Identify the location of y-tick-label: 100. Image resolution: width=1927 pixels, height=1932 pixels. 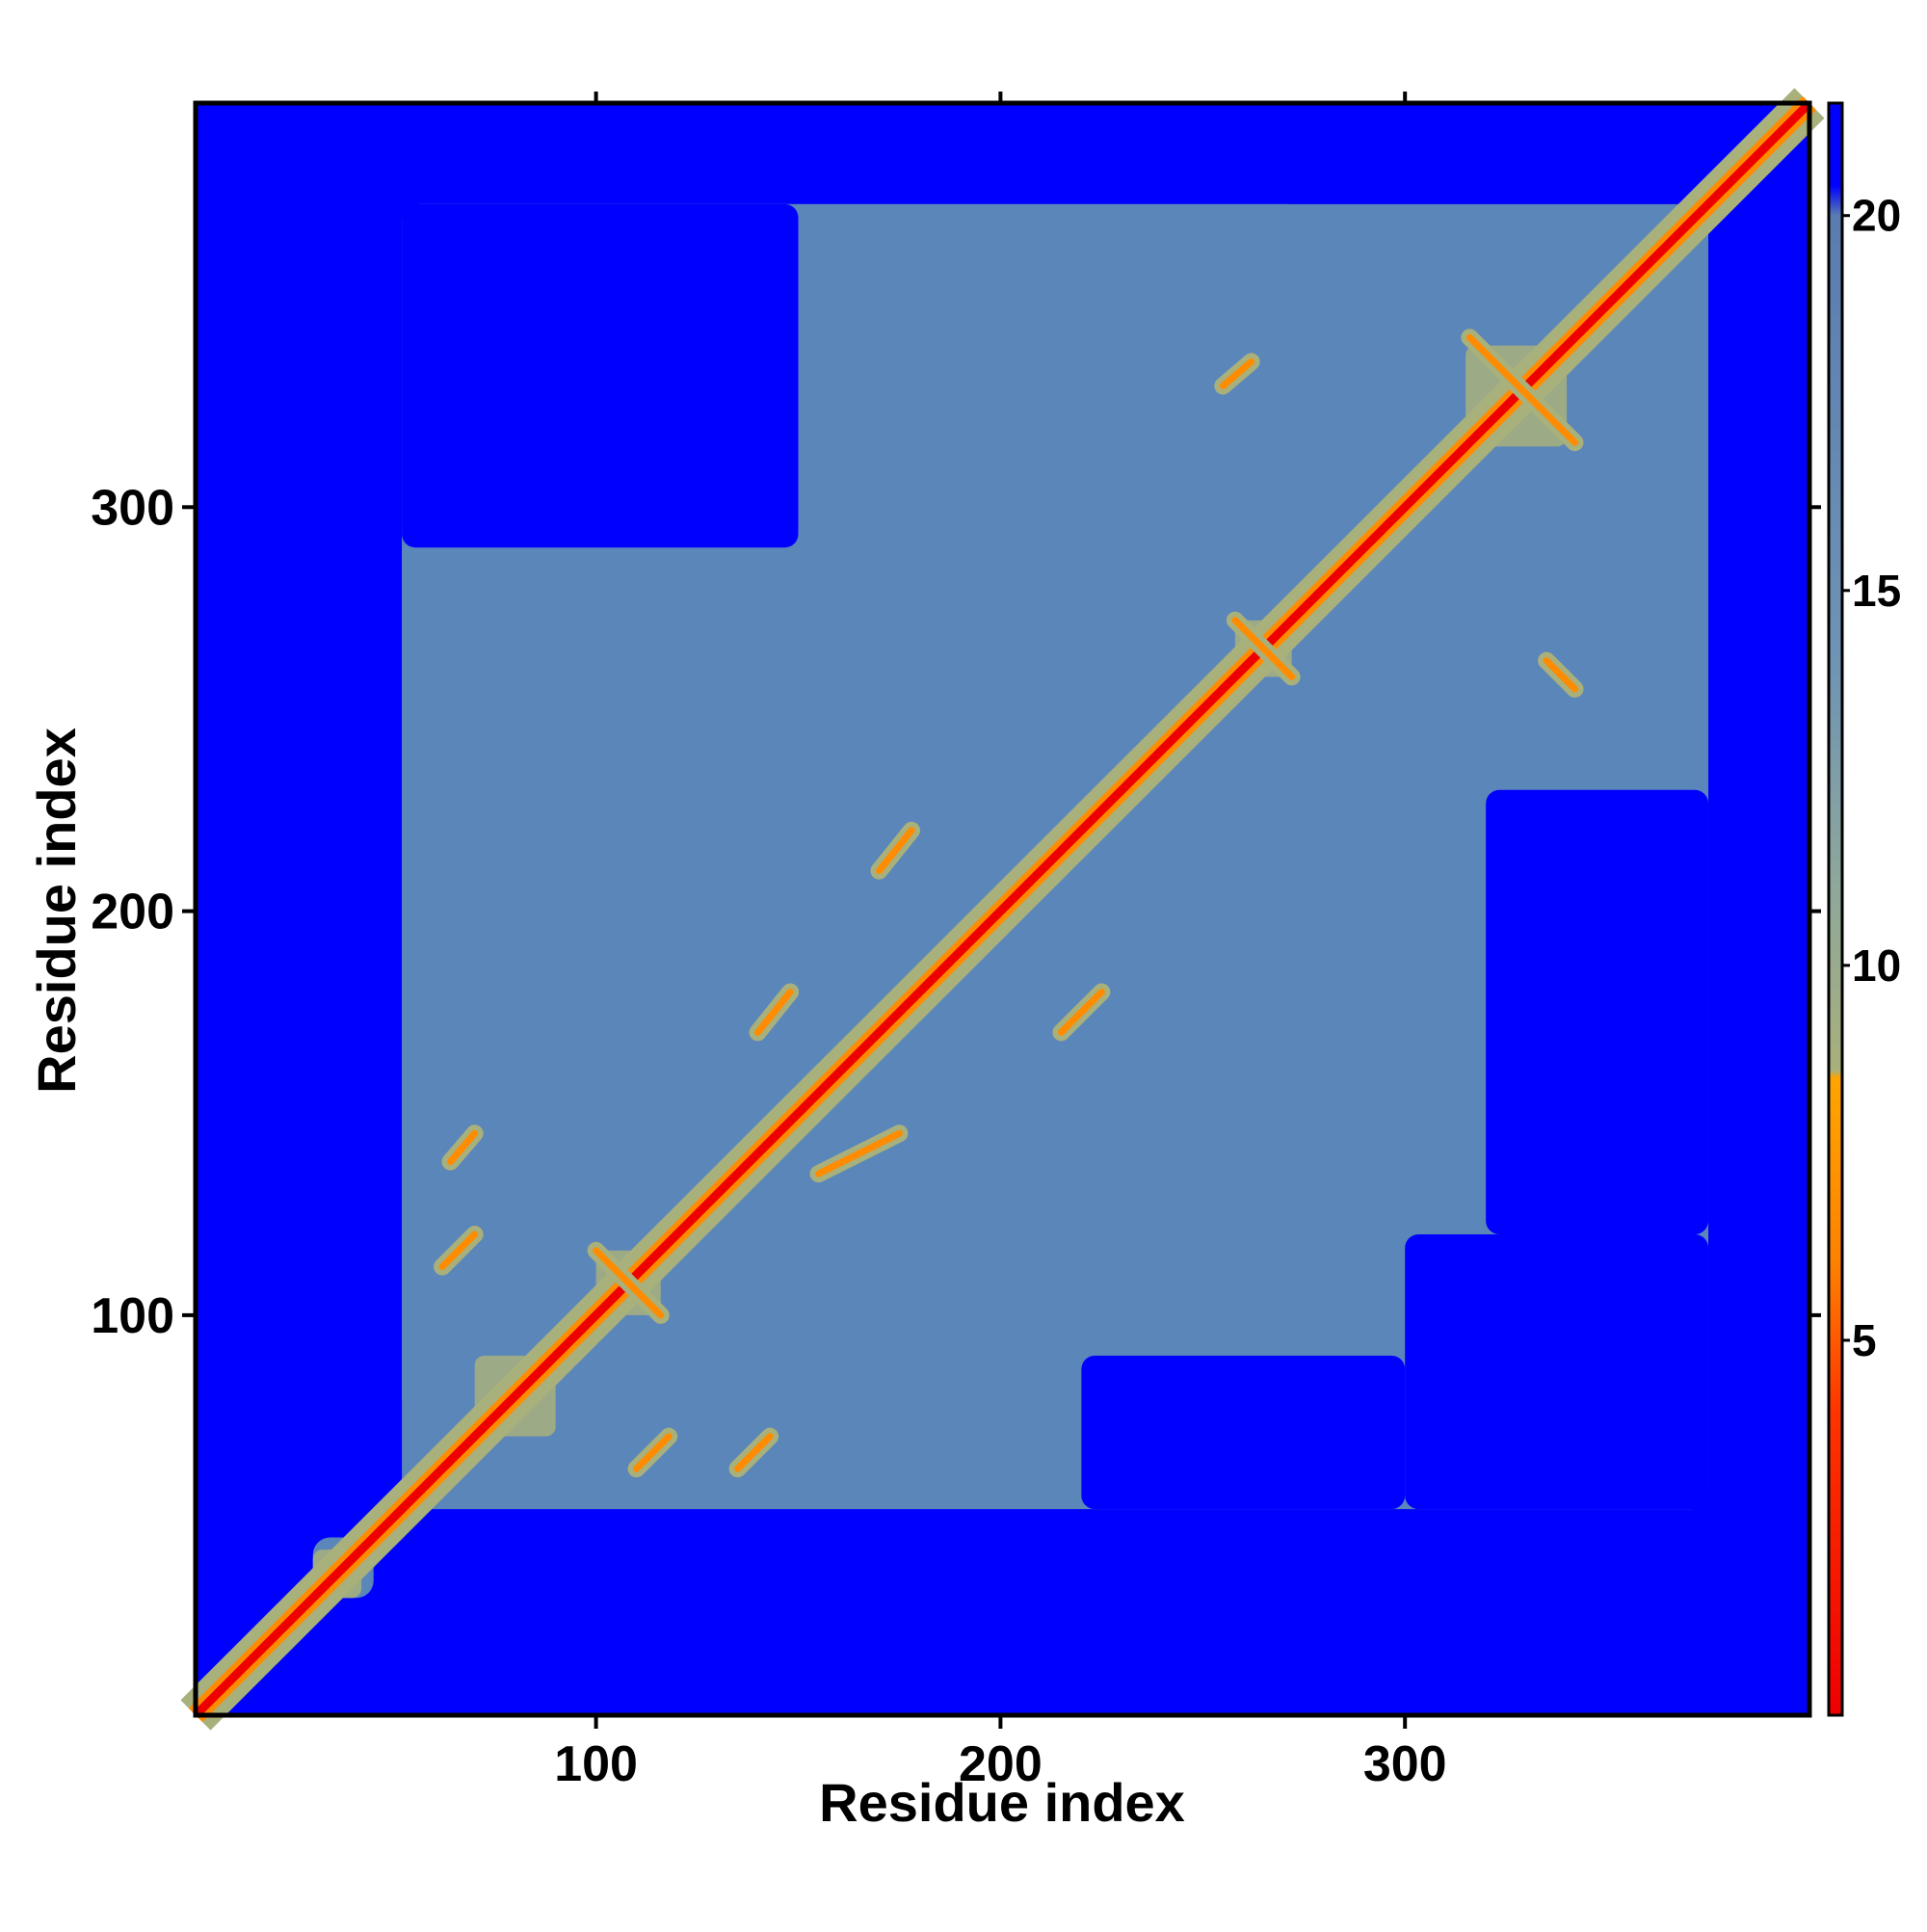
(132, 1316).